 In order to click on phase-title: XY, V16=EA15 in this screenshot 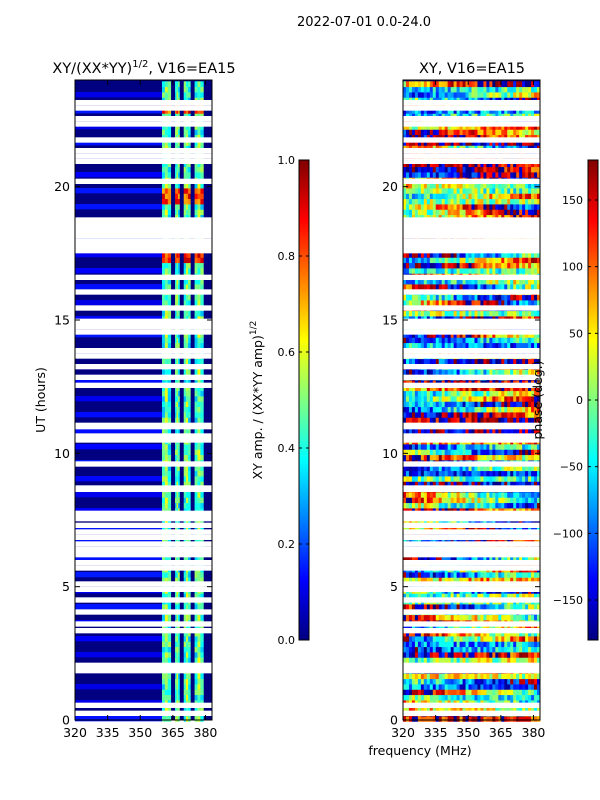, I will do `click(472, 69)`.